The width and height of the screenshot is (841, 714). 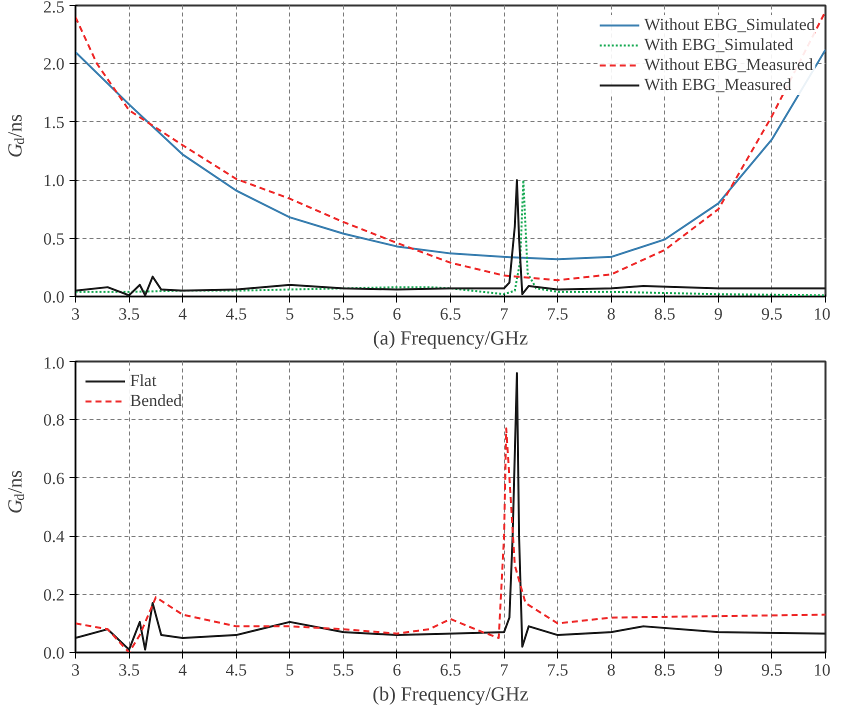 I want to click on legend-label: Without EBG_Measured, so click(x=729, y=65).